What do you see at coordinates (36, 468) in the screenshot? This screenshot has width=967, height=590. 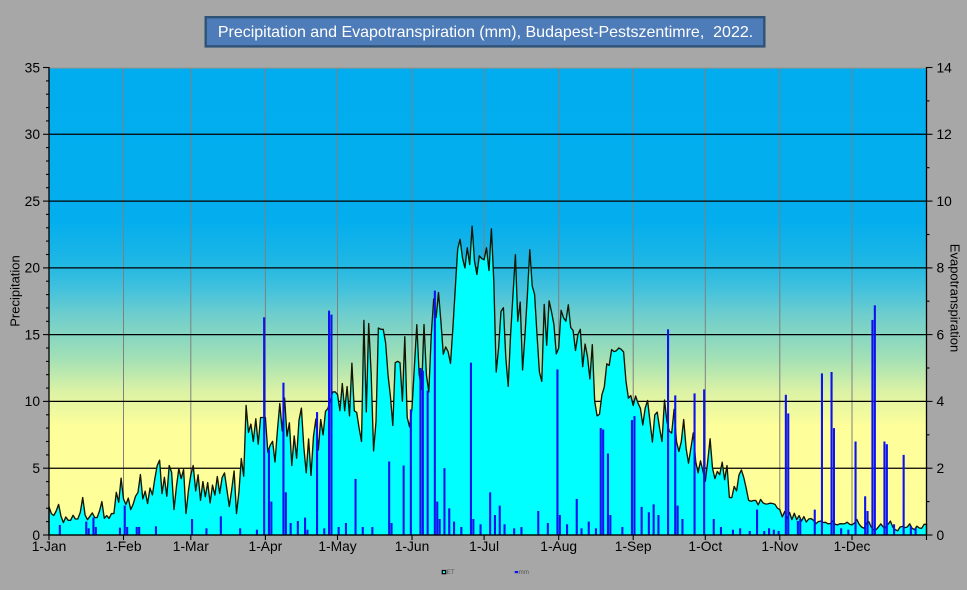 I see `svg-text: 5` at bounding box center [36, 468].